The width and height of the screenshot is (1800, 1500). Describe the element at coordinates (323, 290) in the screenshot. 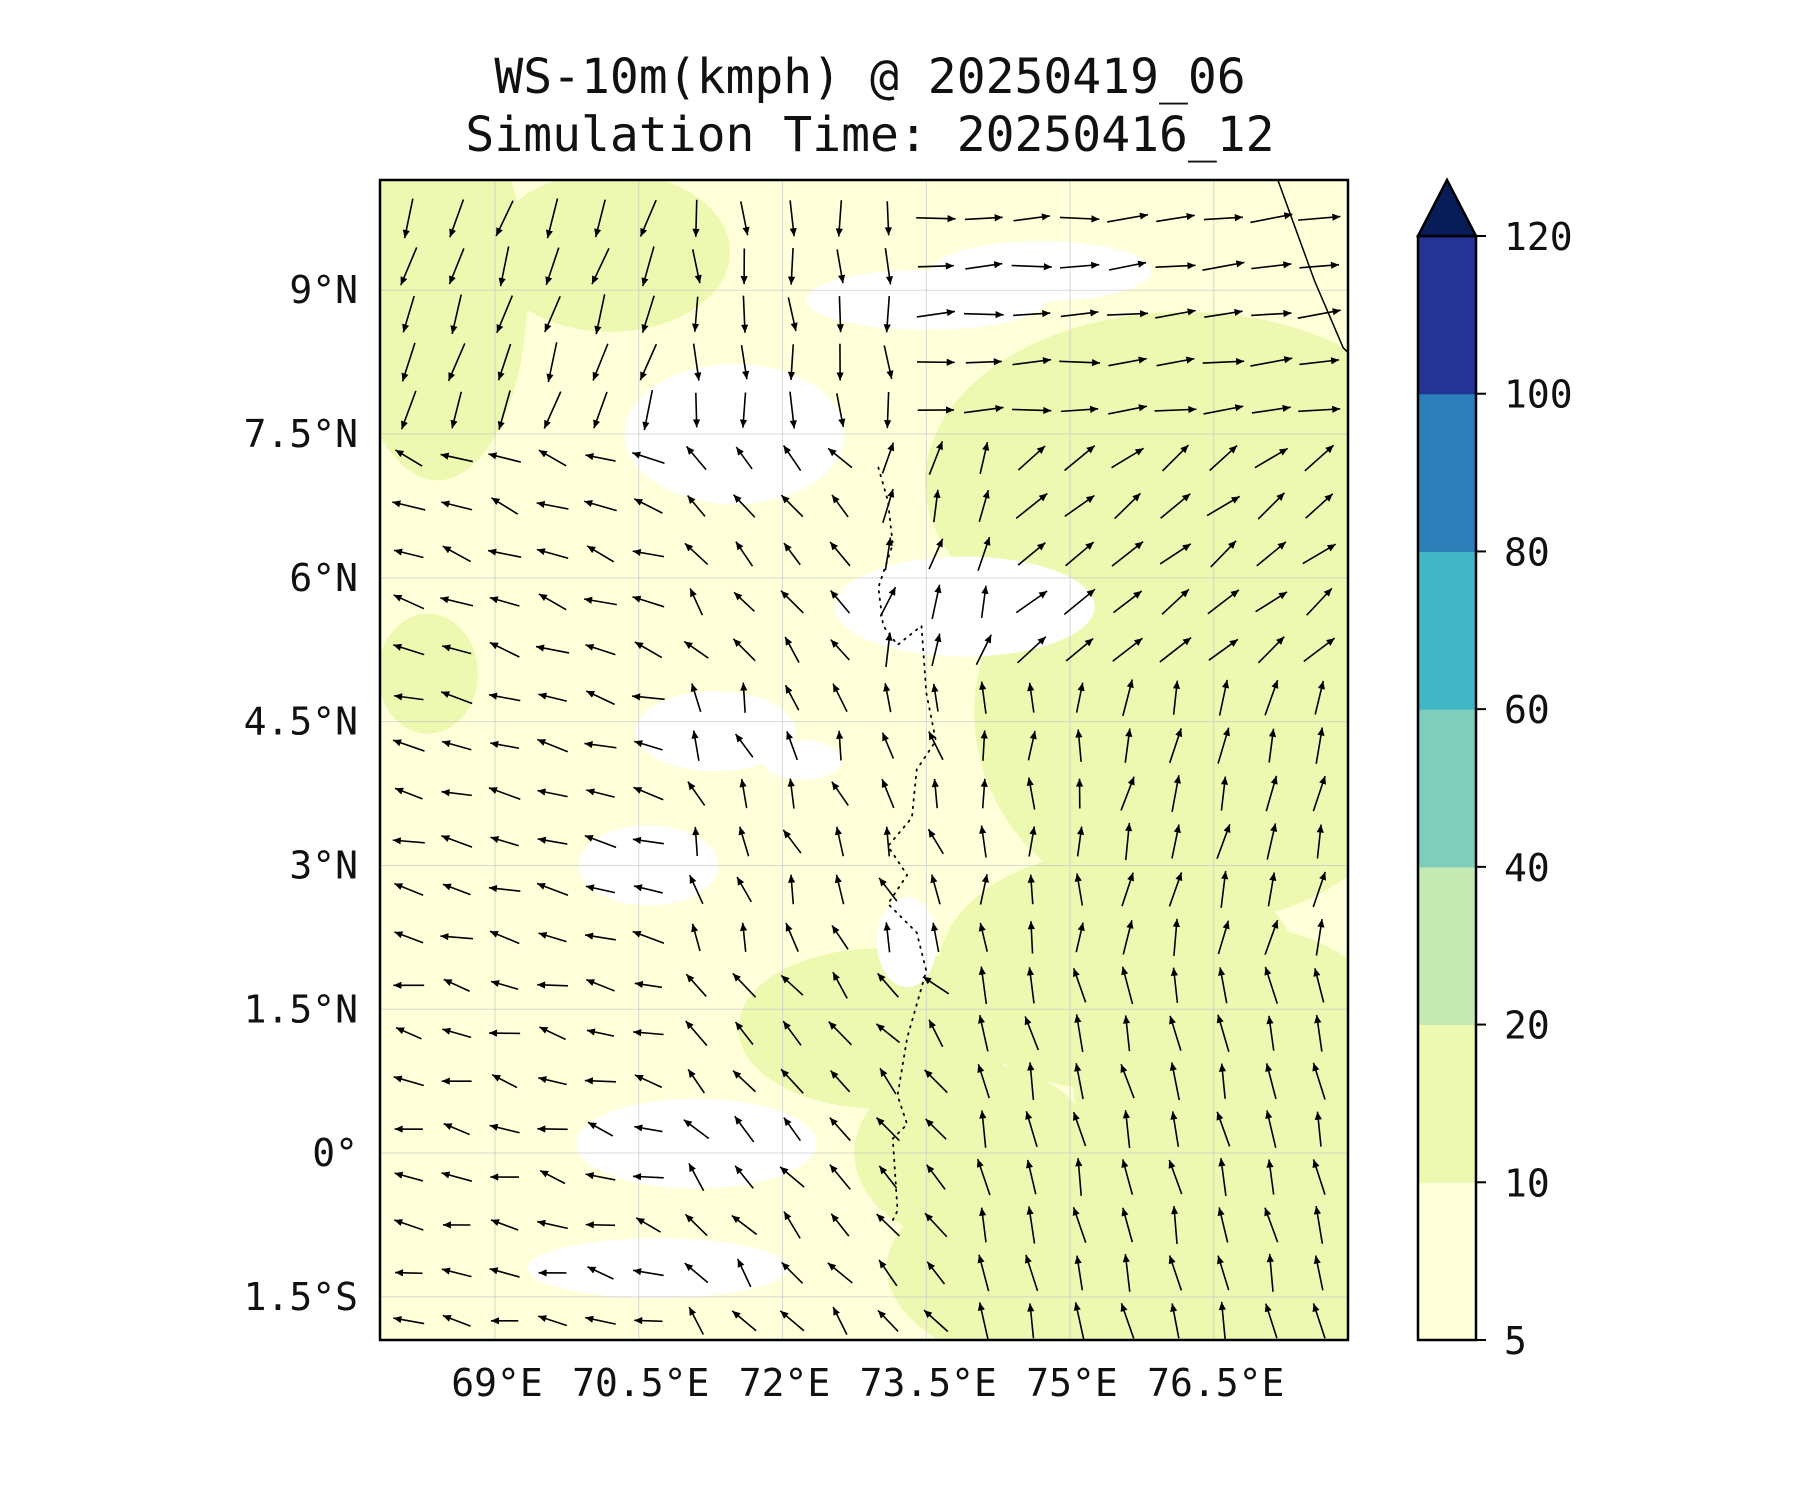

I see `lat-tick-label: 9°N` at that location.